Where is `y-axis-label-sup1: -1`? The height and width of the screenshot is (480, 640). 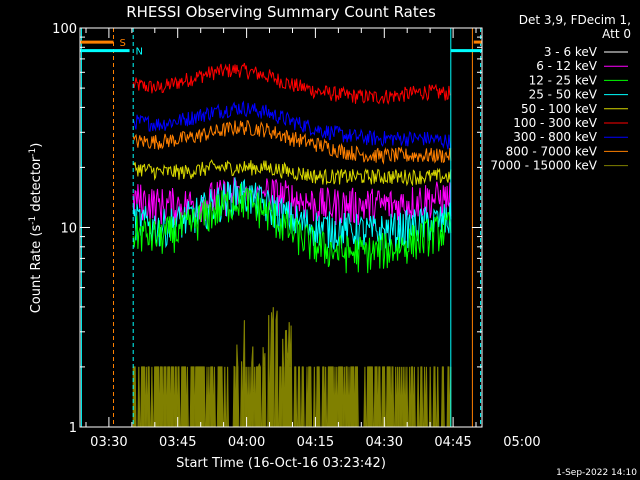
y-axis-label-sup1: -1 is located at coordinates (33, 220).